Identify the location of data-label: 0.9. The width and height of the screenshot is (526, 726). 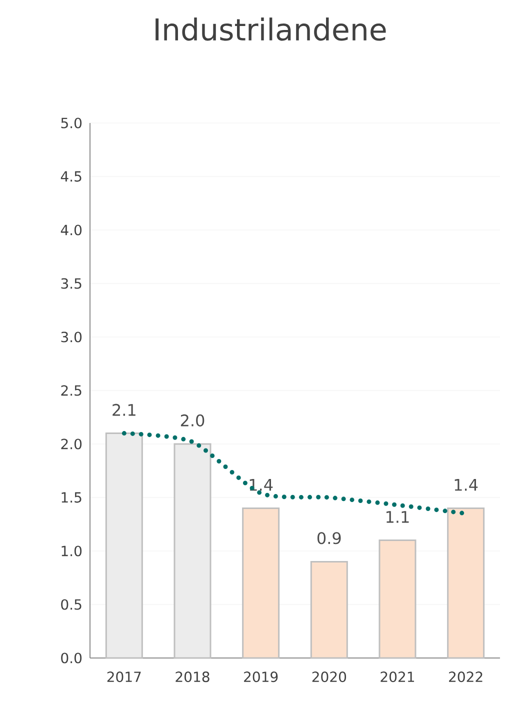
(329, 538).